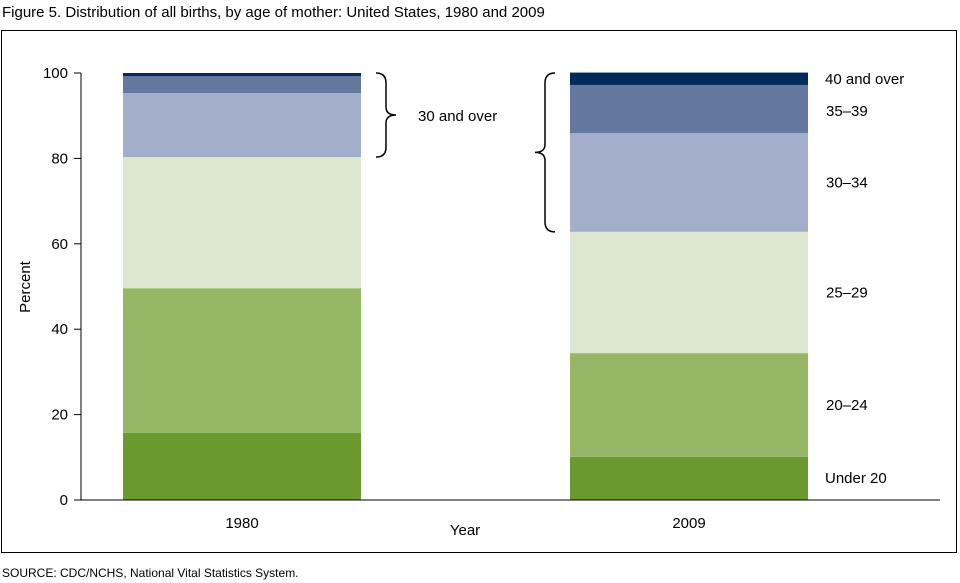  What do you see at coordinates (59, 244) in the screenshot?
I see `y-tick-label: 60` at bounding box center [59, 244].